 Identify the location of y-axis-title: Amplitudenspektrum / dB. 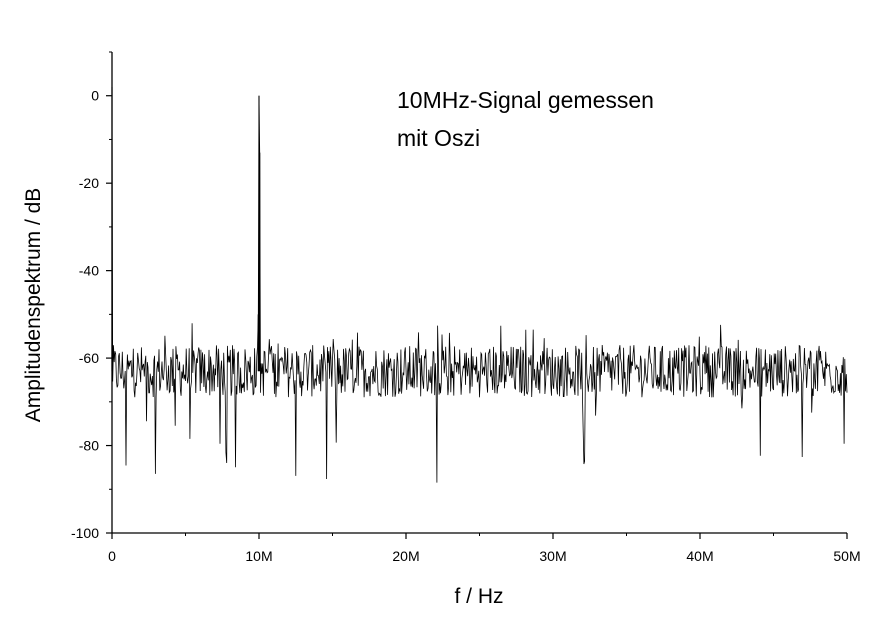
(33, 305).